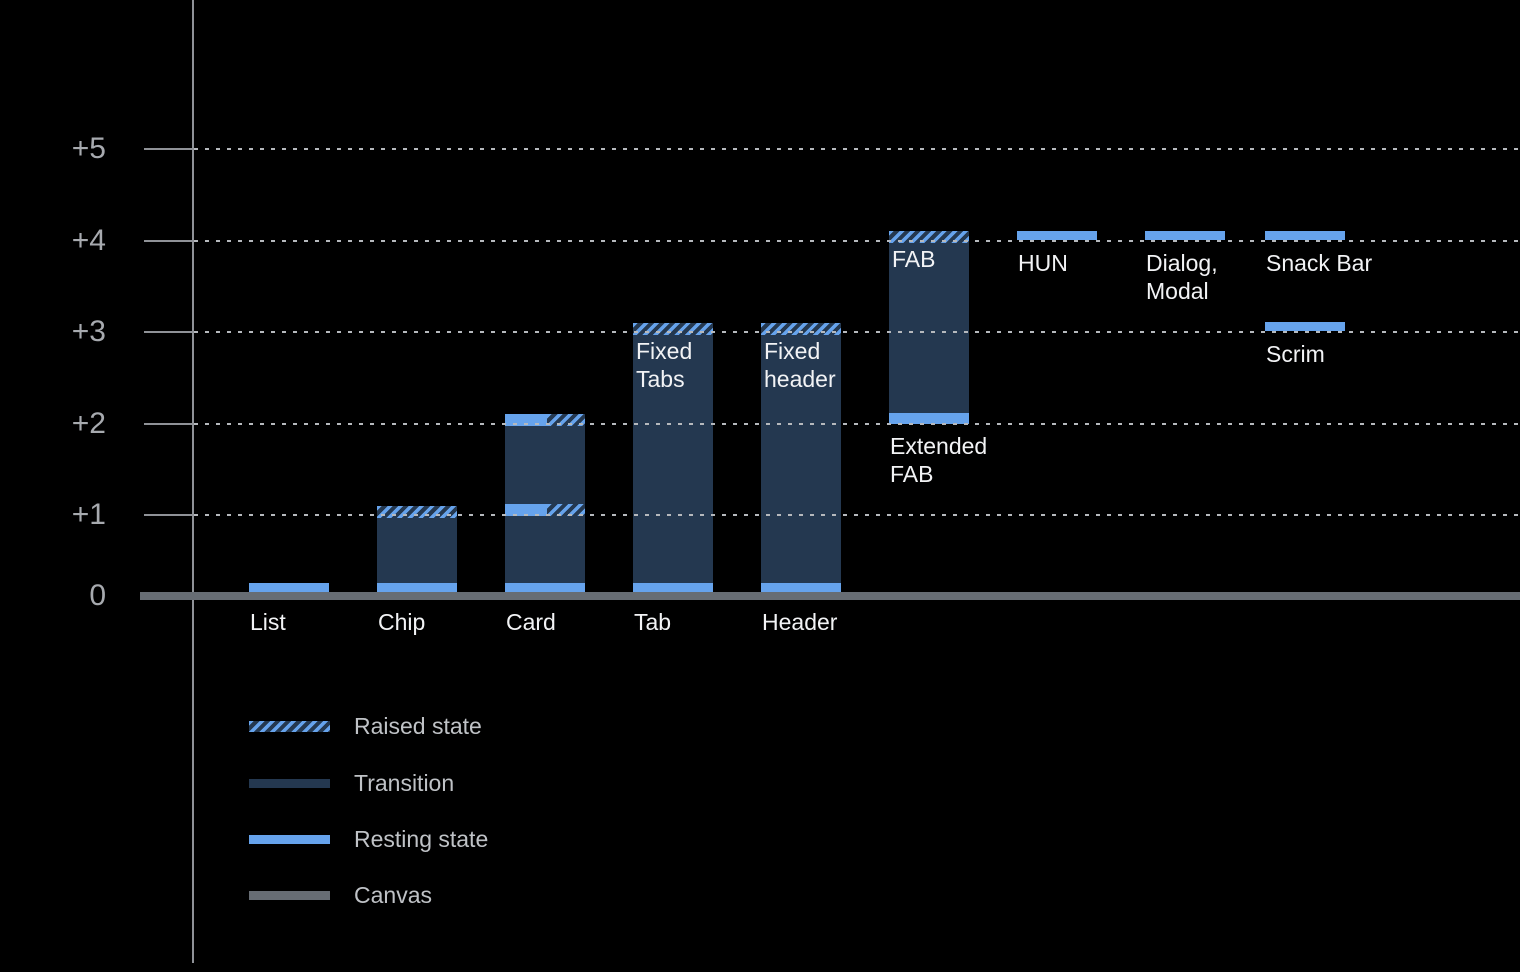  Describe the element at coordinates (289, 895) in the screenshot. I see `canvas-swatch-icon` at that location.